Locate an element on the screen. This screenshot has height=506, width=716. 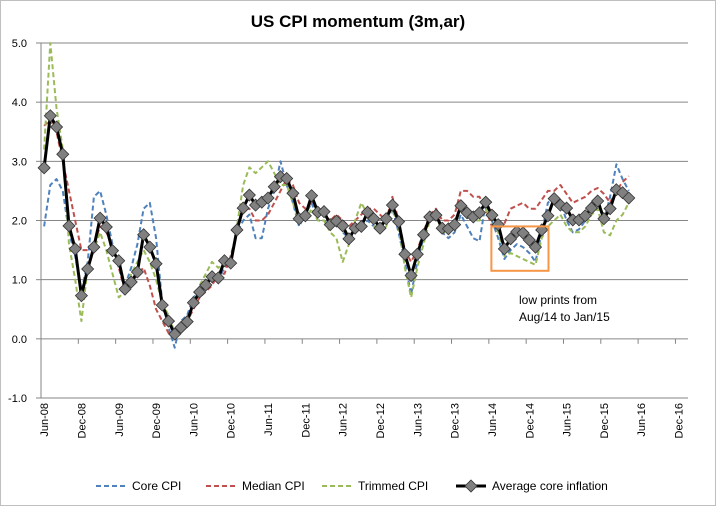
y-tick-label: 0.0 is located at coordinates (19, 340).